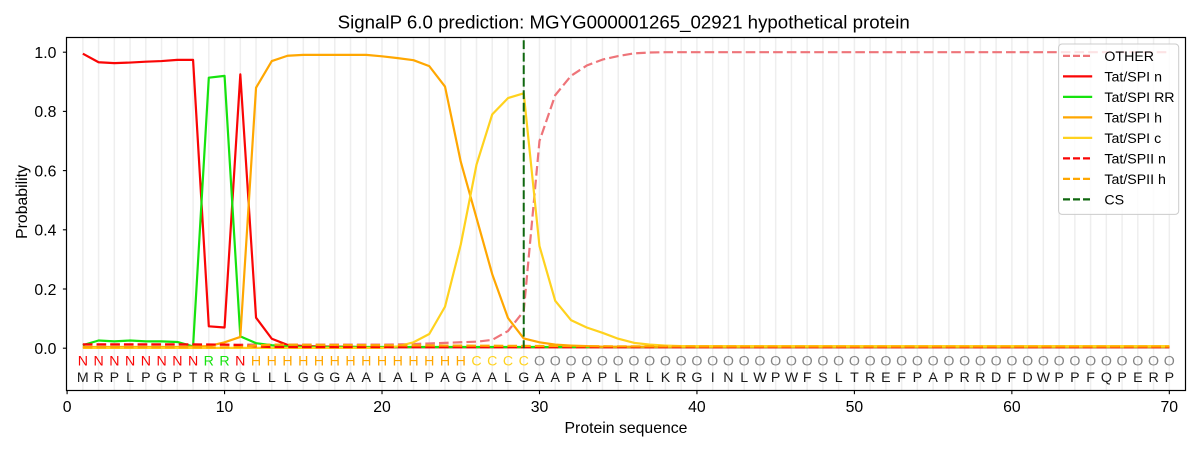 This screenshot has height=450, width=1200. What do you see at coordinates (540, 407) in the screenshot?
I see `svg-text: 30` at bounding box center [540, 407].